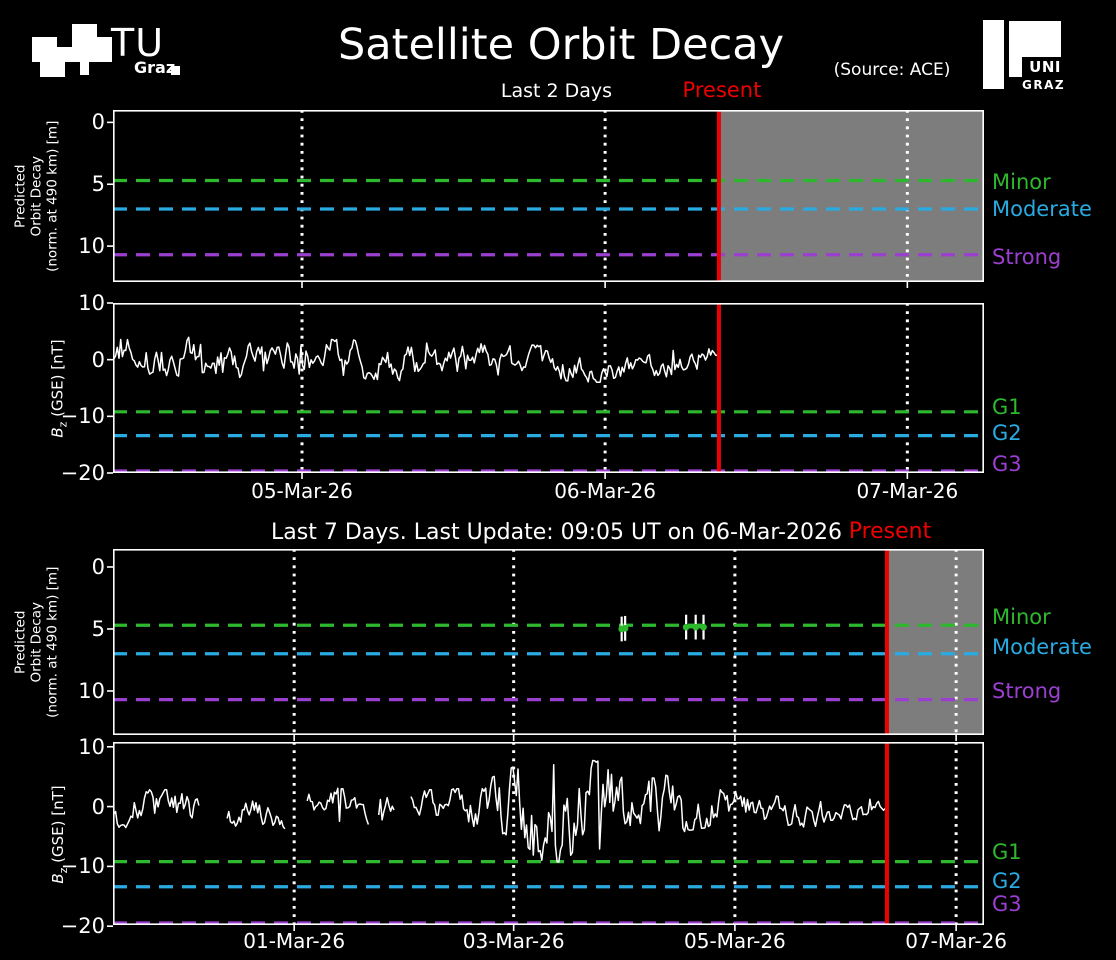  What do you see at coordinates (138, 43) in the screenshot?
I see `tu-logo-text: TU` at bounding box center [138, 43].